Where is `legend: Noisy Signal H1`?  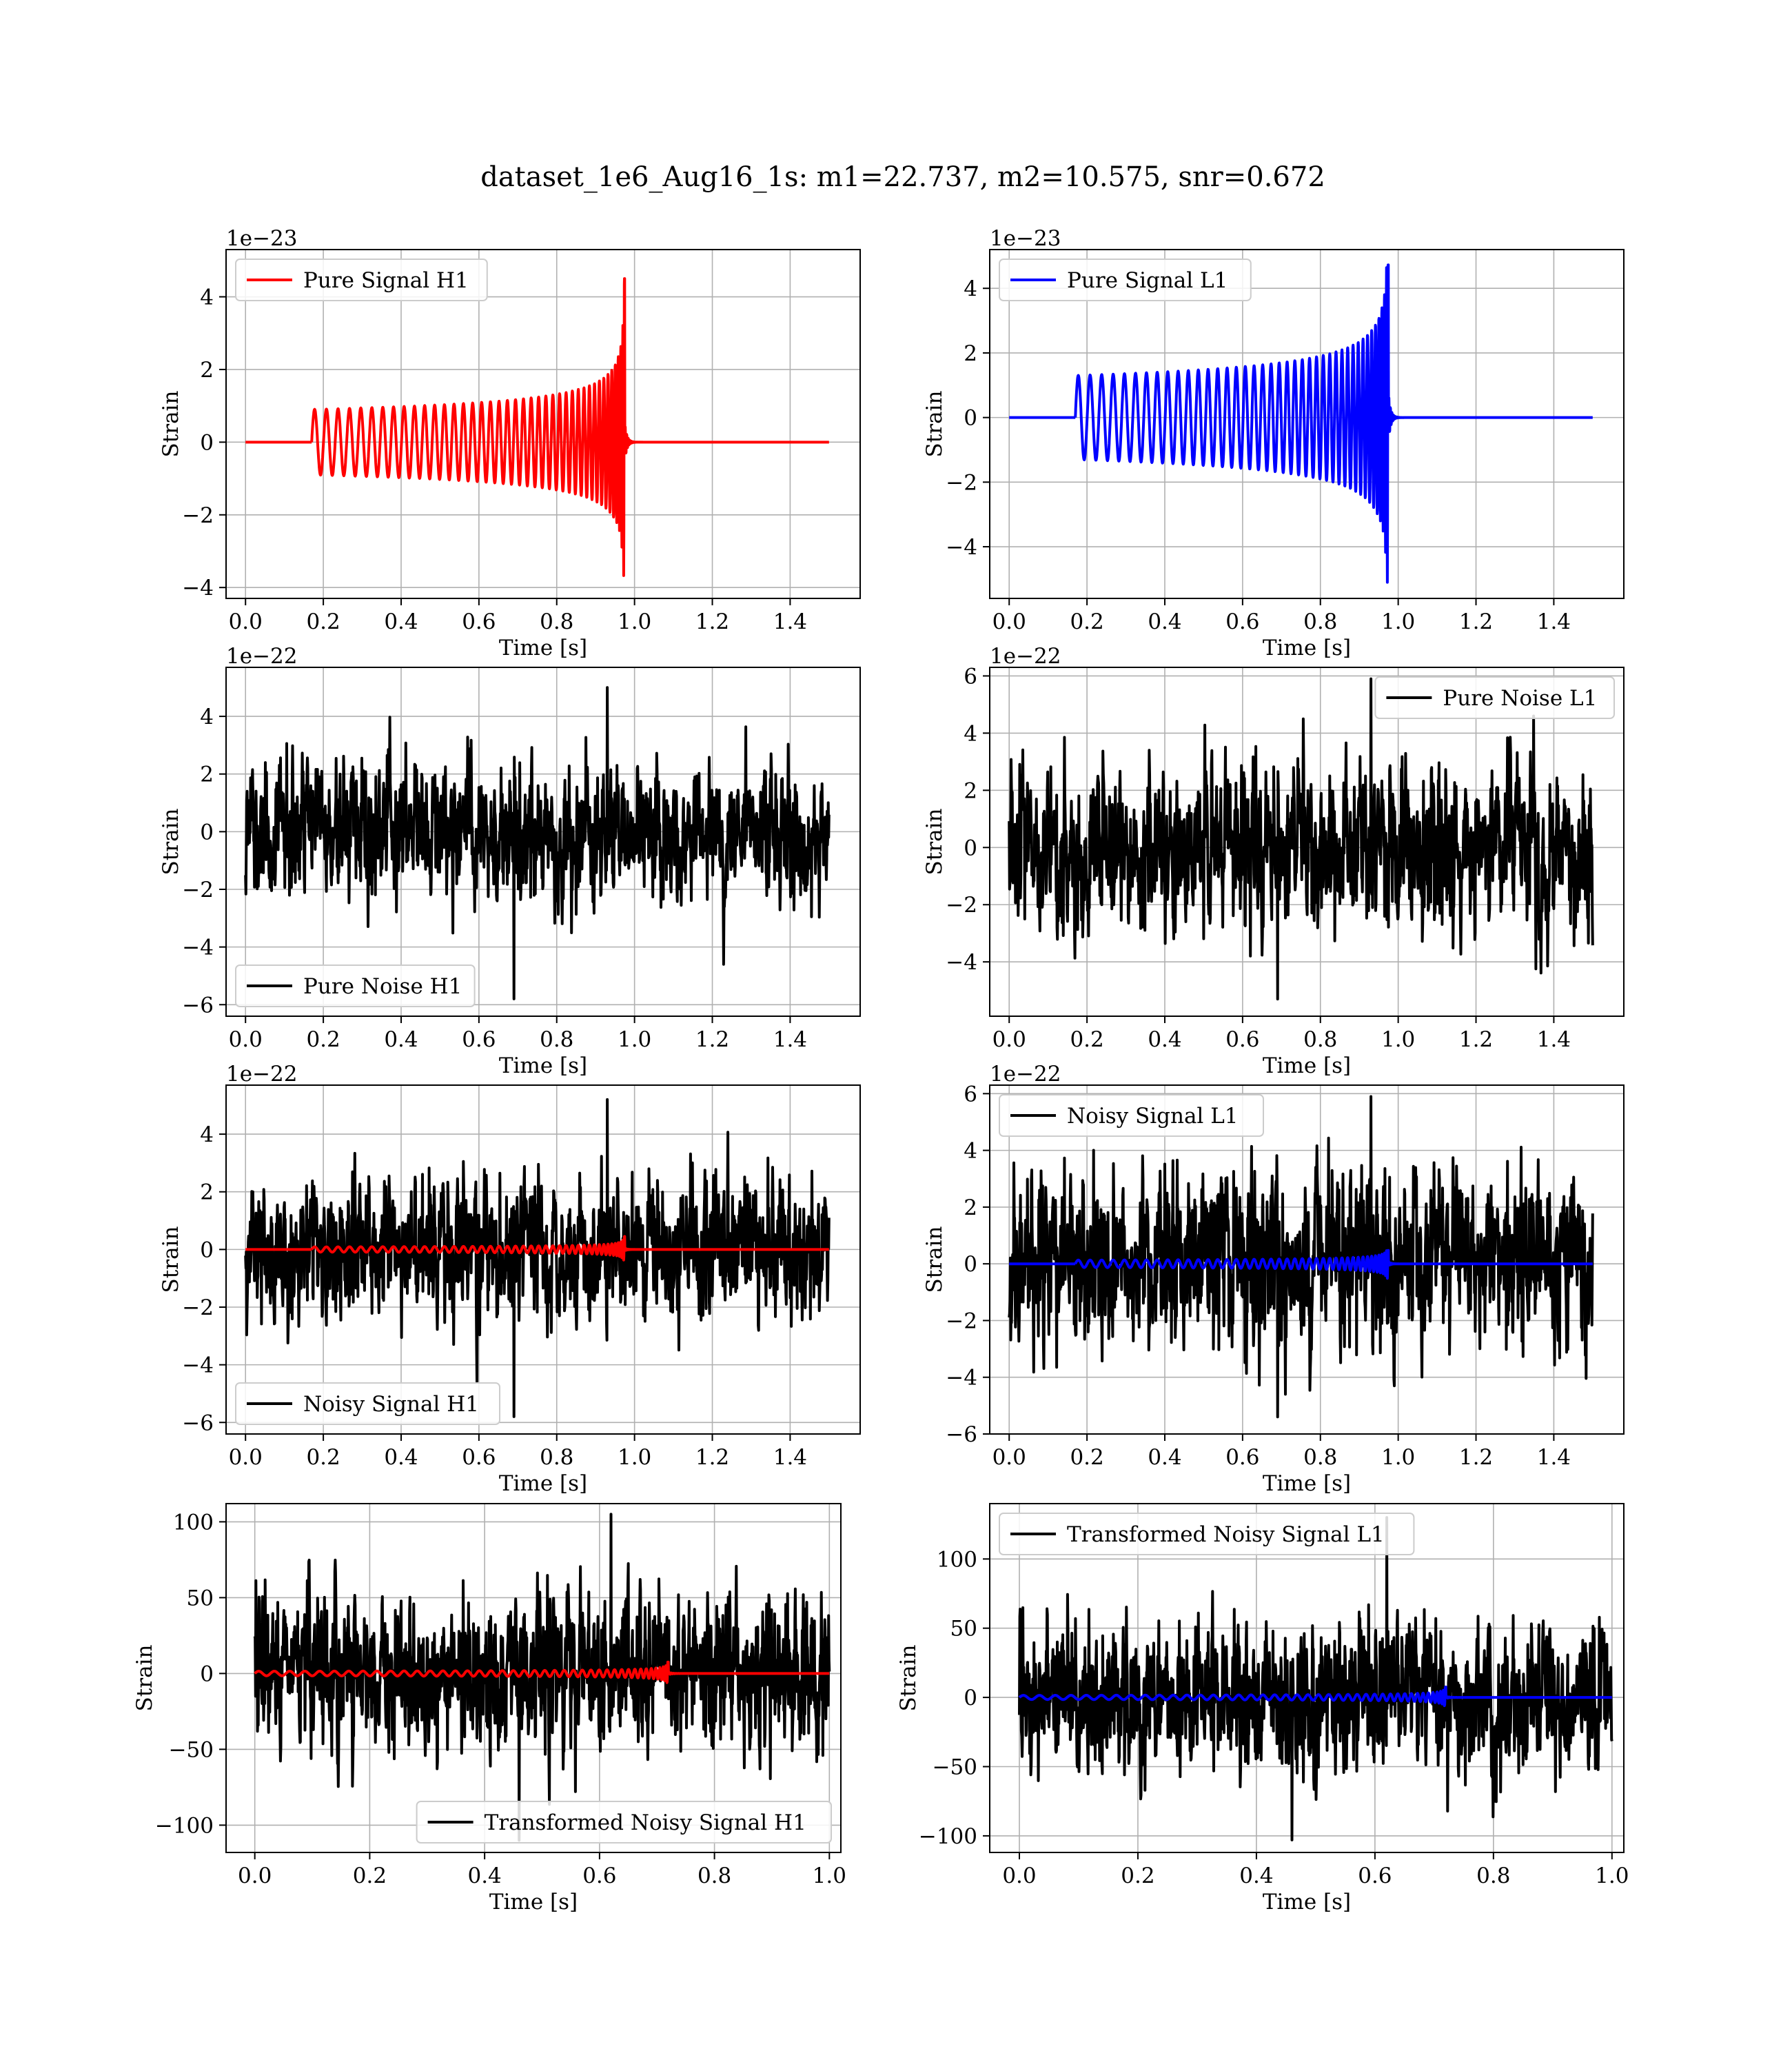 legend: Noisy Signal H1 is located at coordinates (367, 1403).